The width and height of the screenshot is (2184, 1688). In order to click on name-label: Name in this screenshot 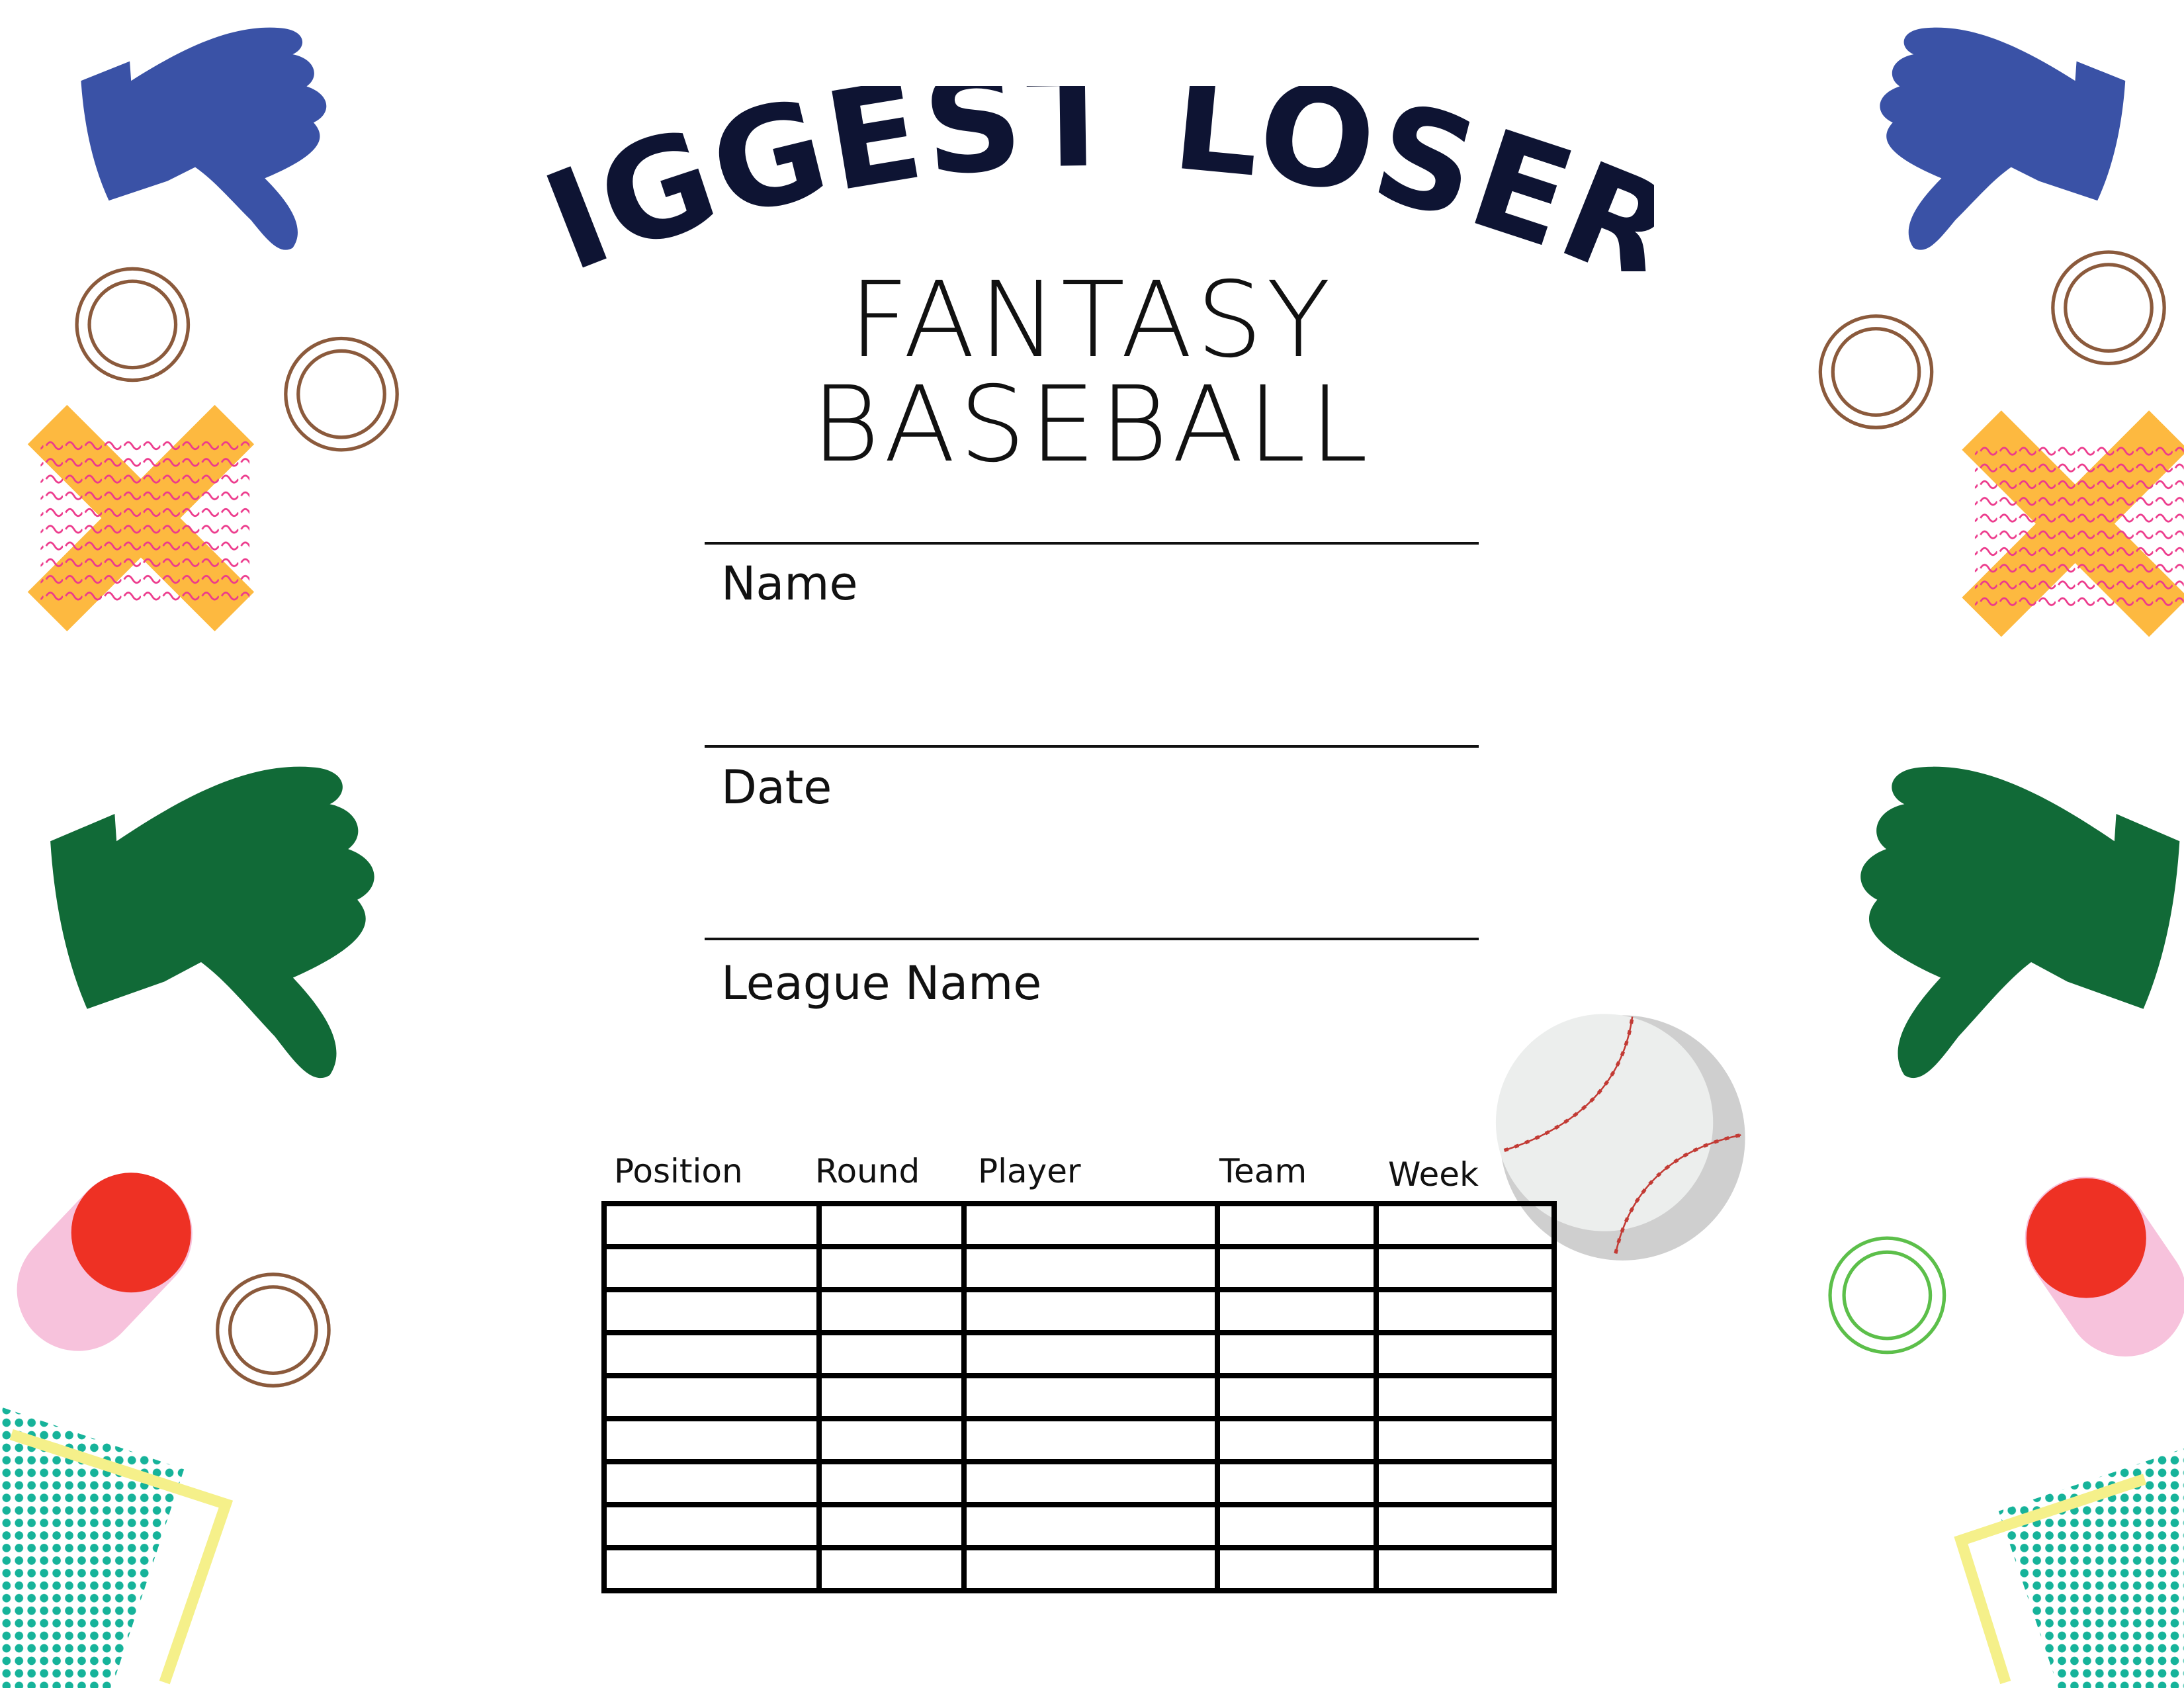, I will do `click(789, 583)`.